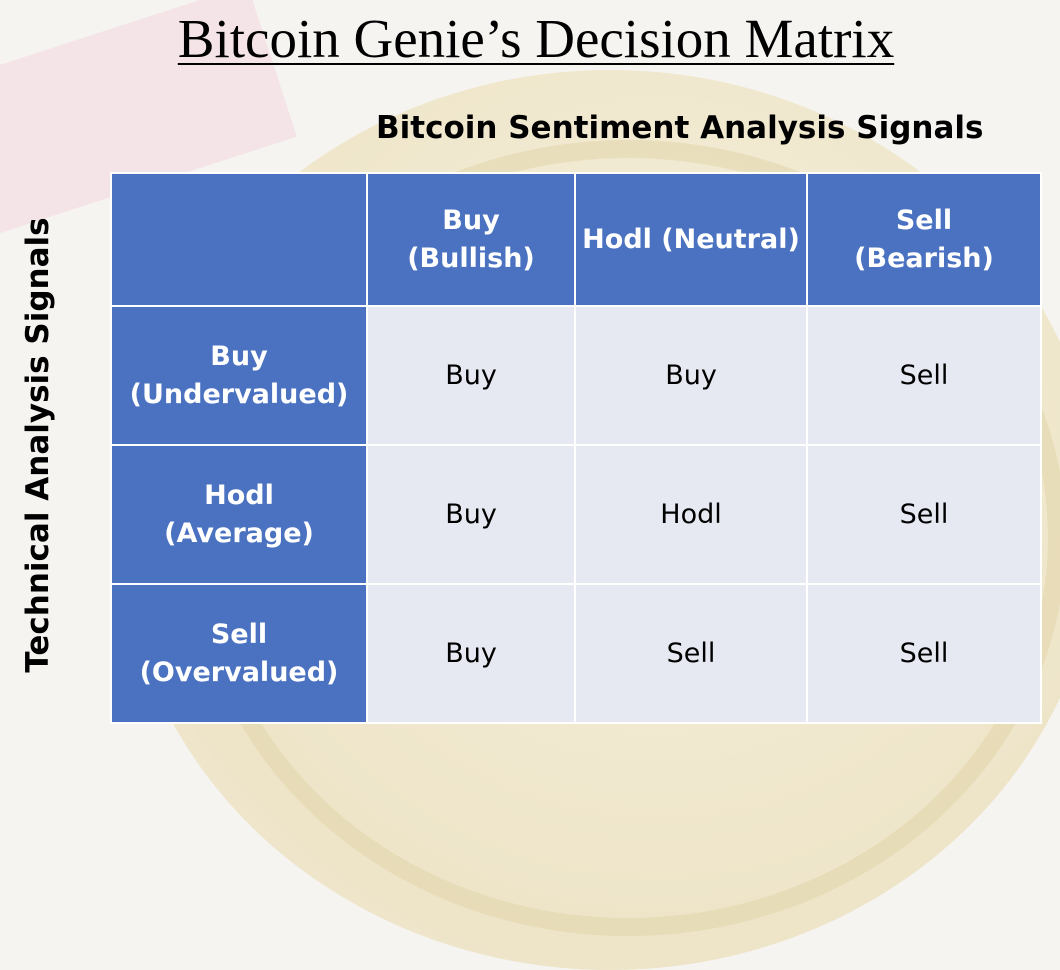 This screenshot has height=970, width=1060. What do you see at coordinates (471, 258) in the screenshot?
I see `column-header-sublabel: (Bullish)` at bounding box center [471, 258].